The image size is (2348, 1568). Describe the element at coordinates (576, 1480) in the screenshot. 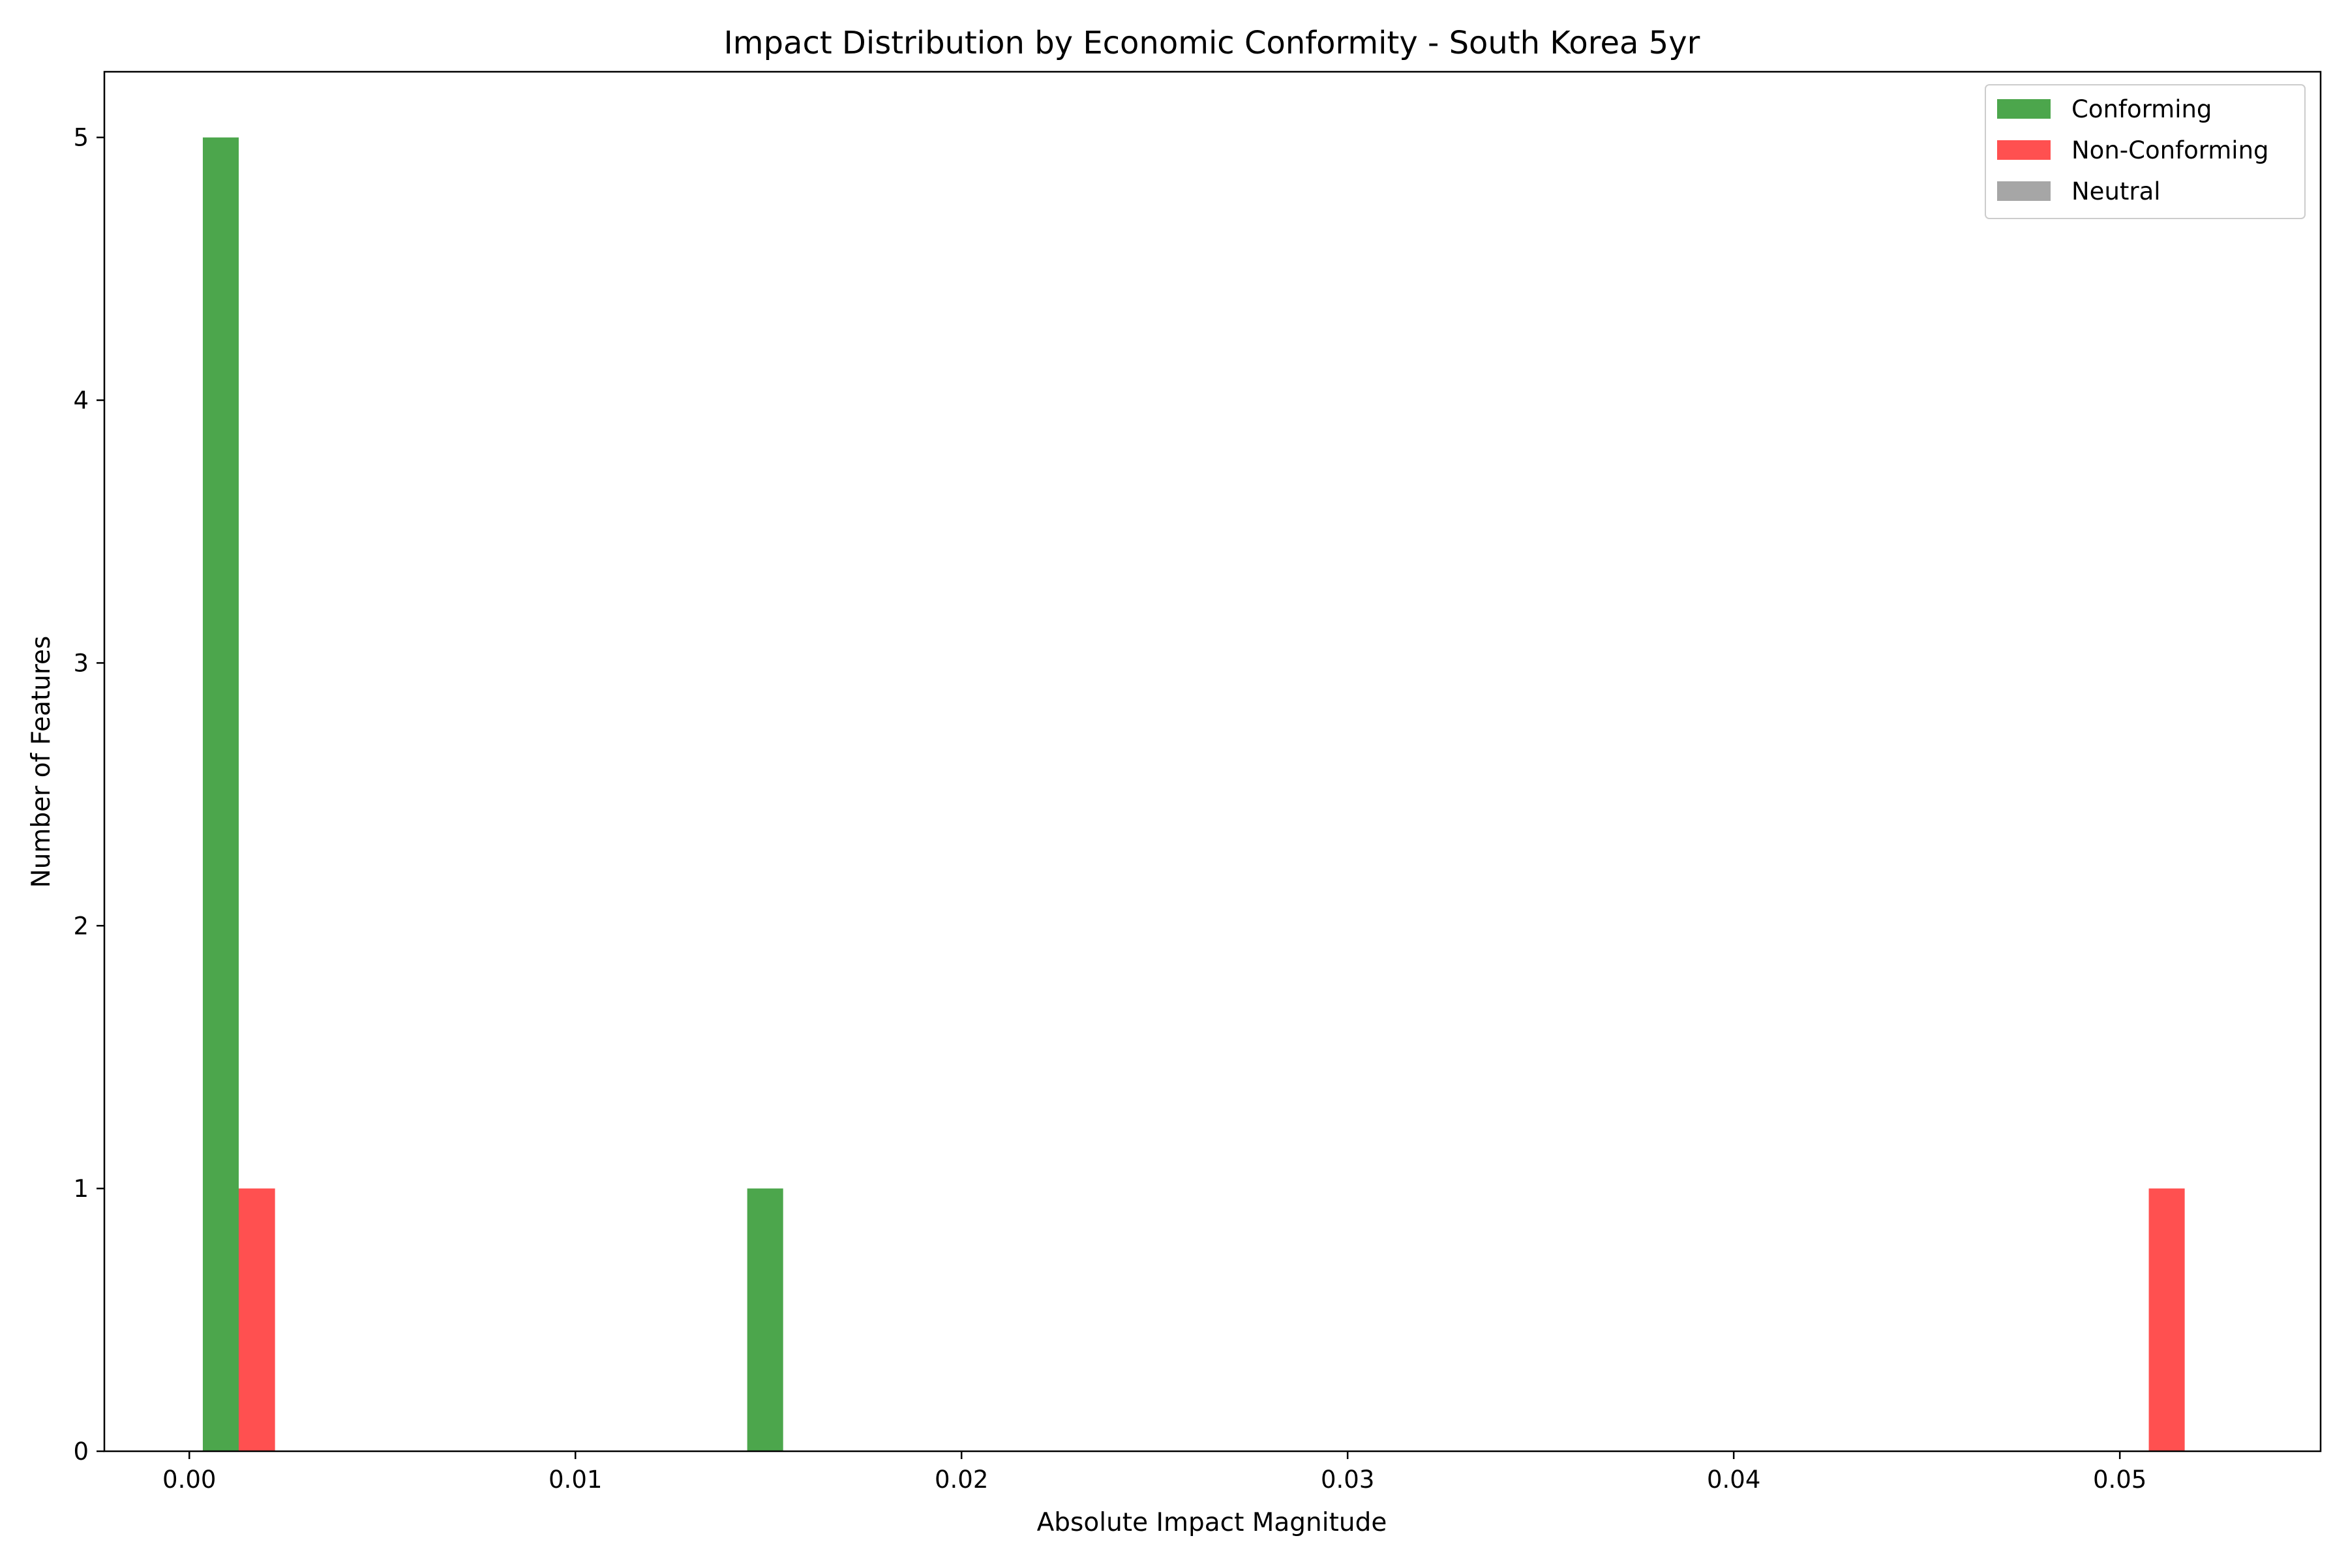

I see `x-tick-label: 0.01` at that location.